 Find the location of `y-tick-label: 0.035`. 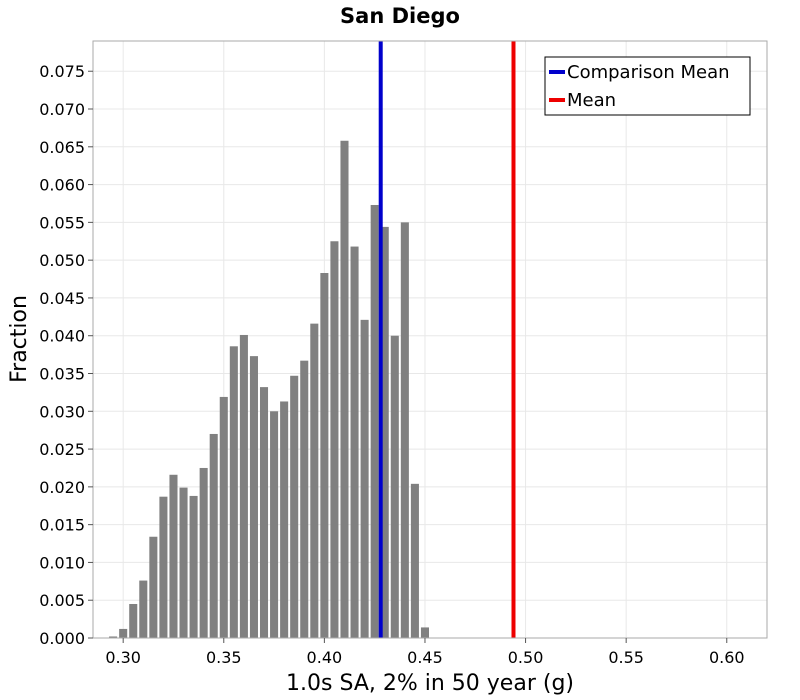

y-tick-label: 0.035 is located at coordinates (62, 374).